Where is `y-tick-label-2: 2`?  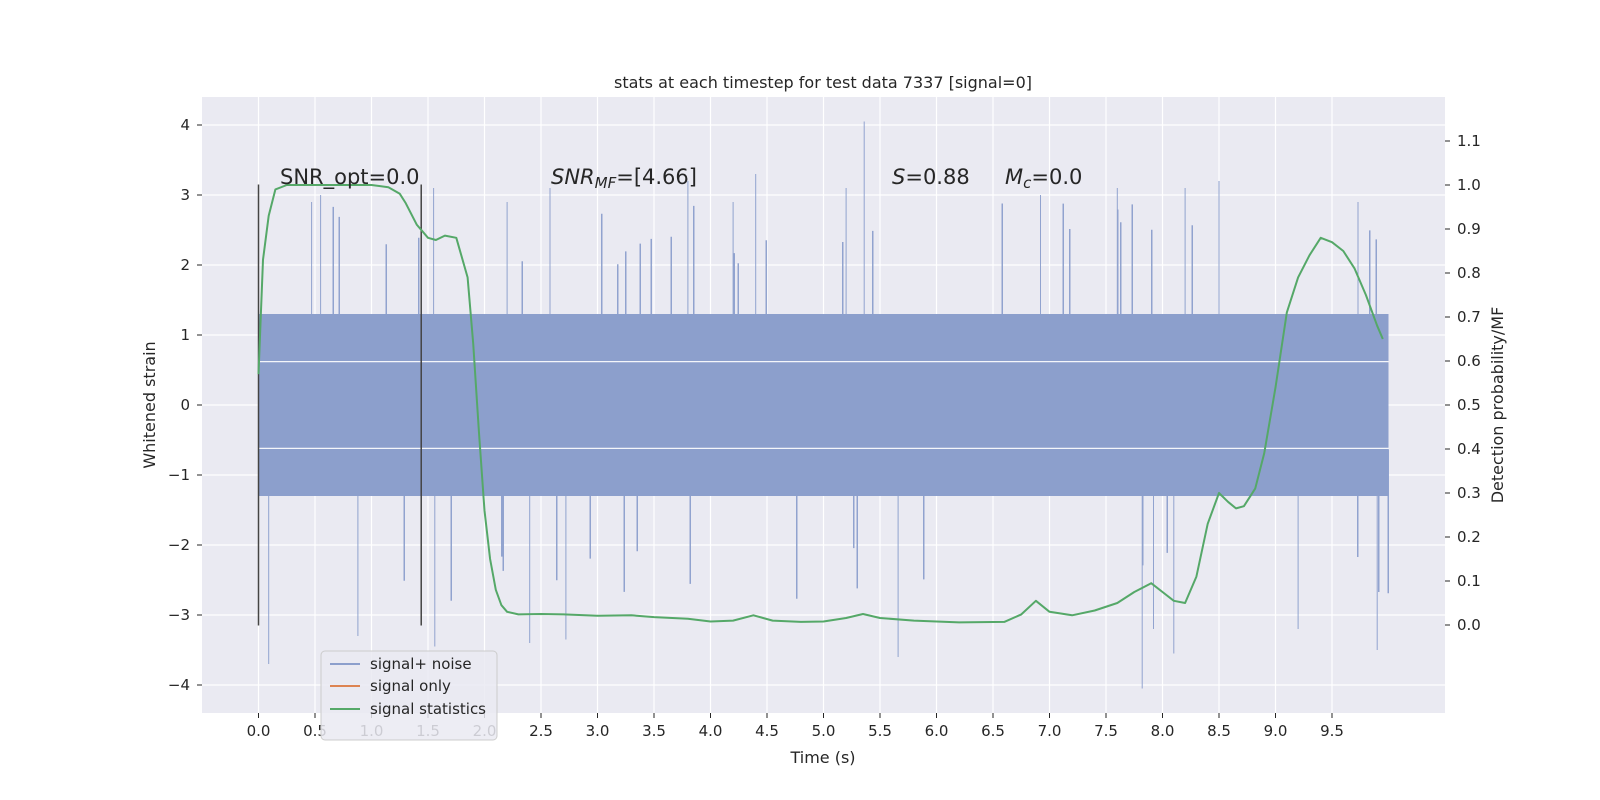 y-tick-label-2: 2 is located at coordinates (185, 265).